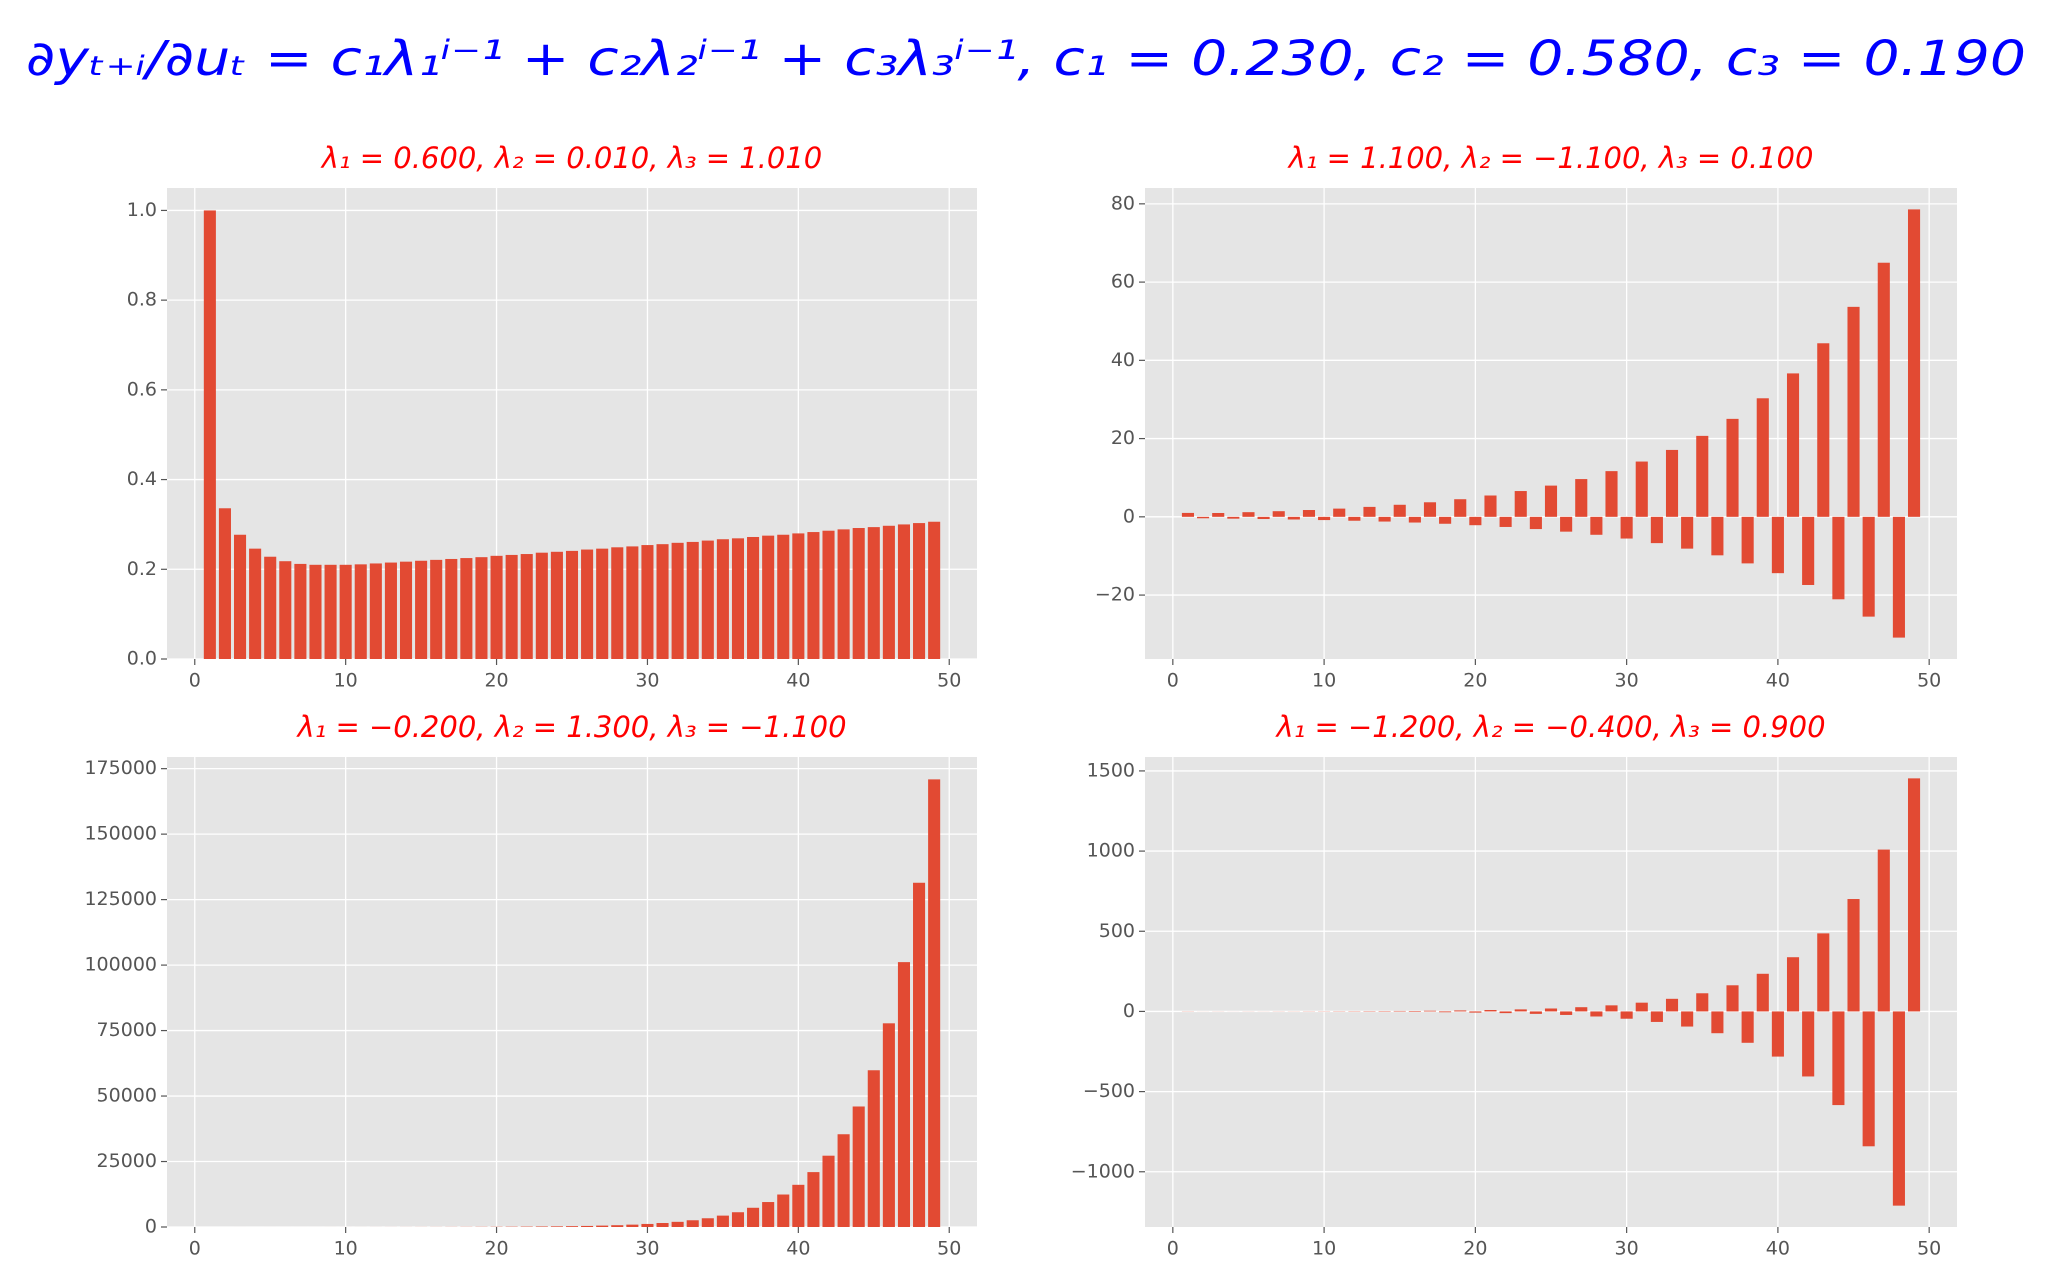  Describe the element at coordinates (120, 899) in the screenshot. I see `y-tick-label: 125000` at that location.